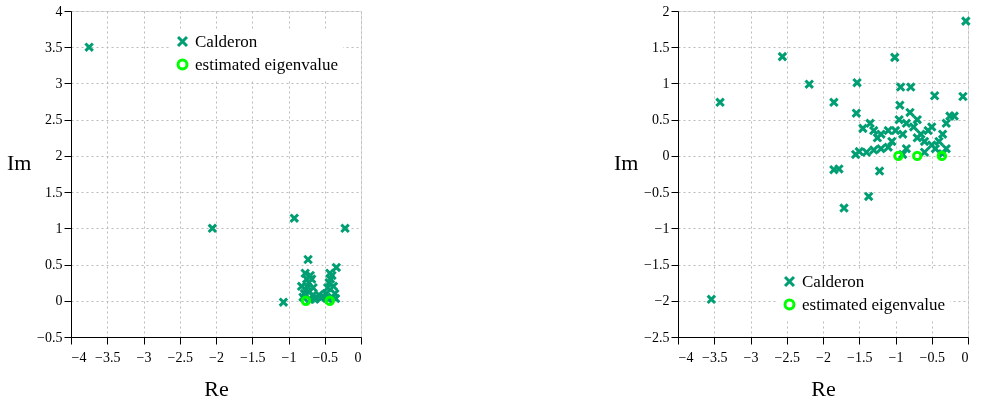 The width and height of the screenshot is (1005, 409). I want to click on y-tick-label: −2.5, so click(657, 337).